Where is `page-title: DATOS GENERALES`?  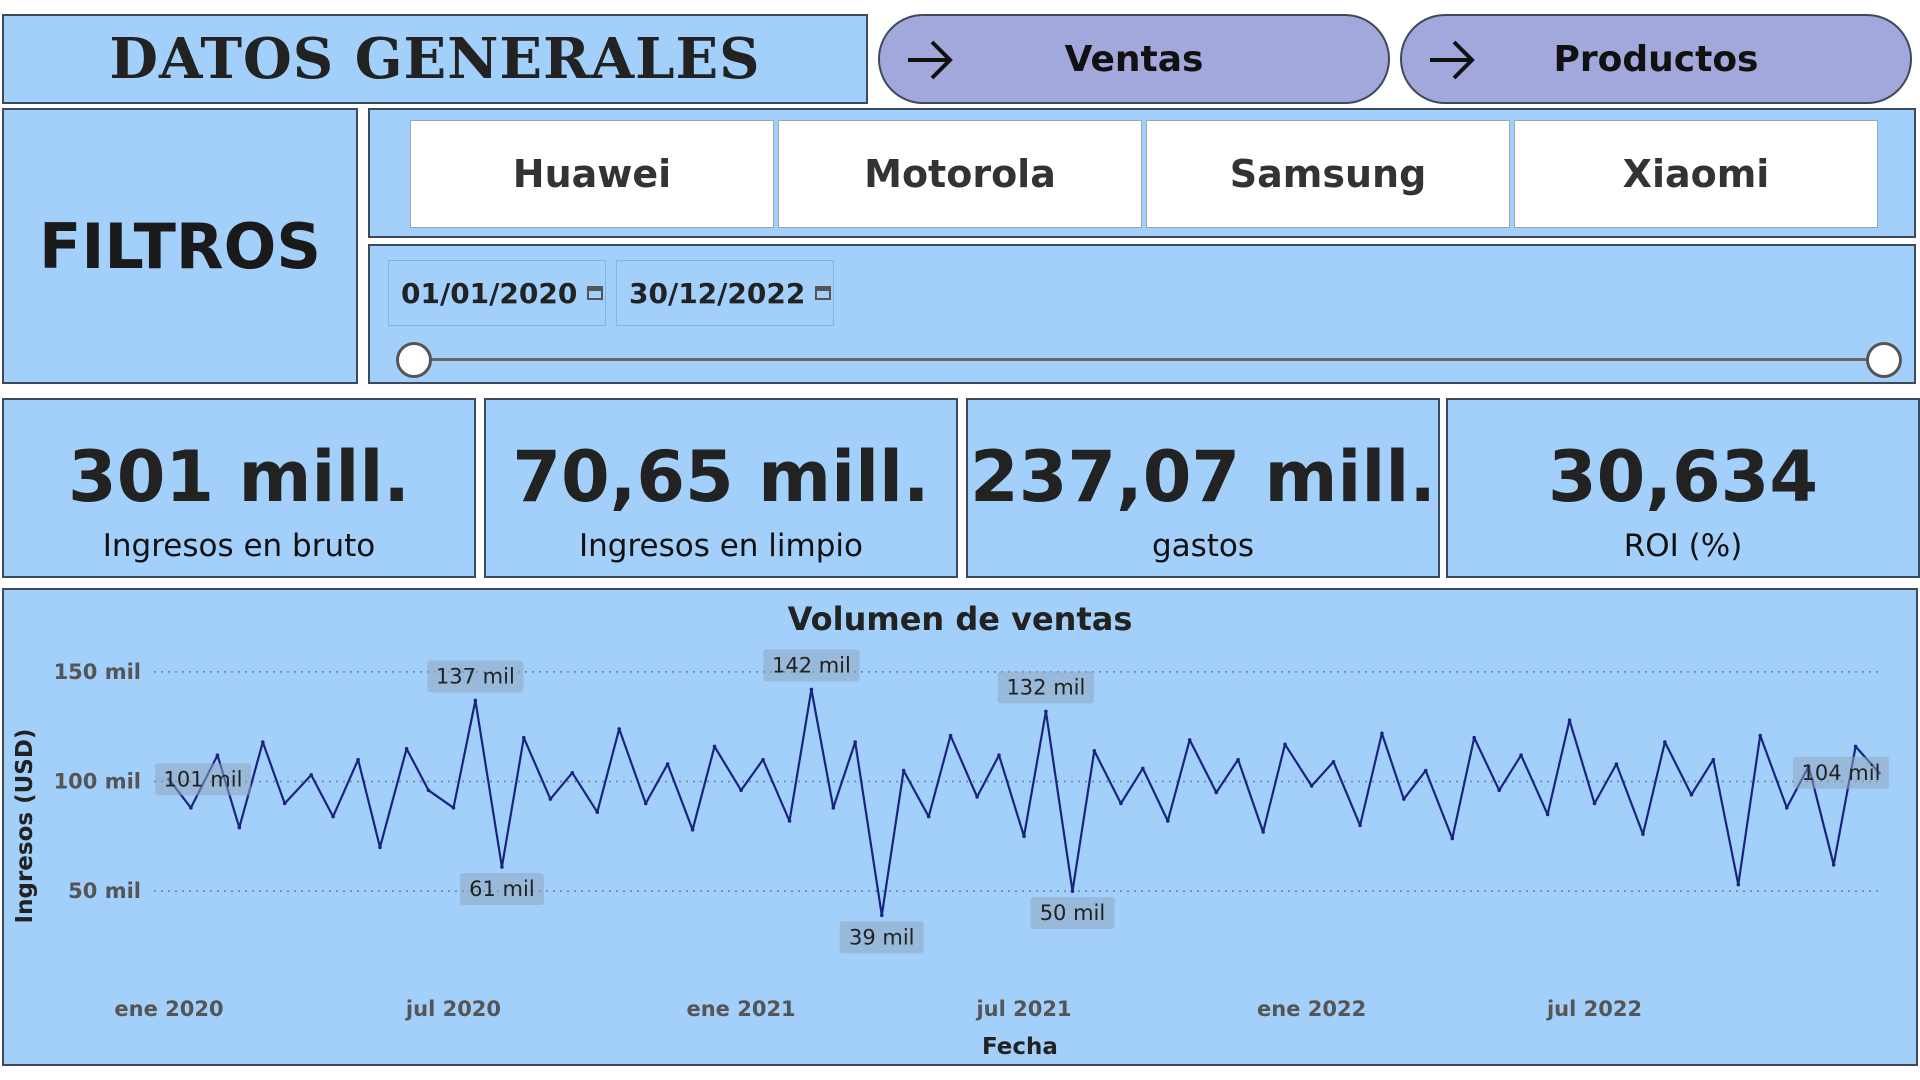
page-title: DATOS GENERALES is located at coordinates (435, 59).